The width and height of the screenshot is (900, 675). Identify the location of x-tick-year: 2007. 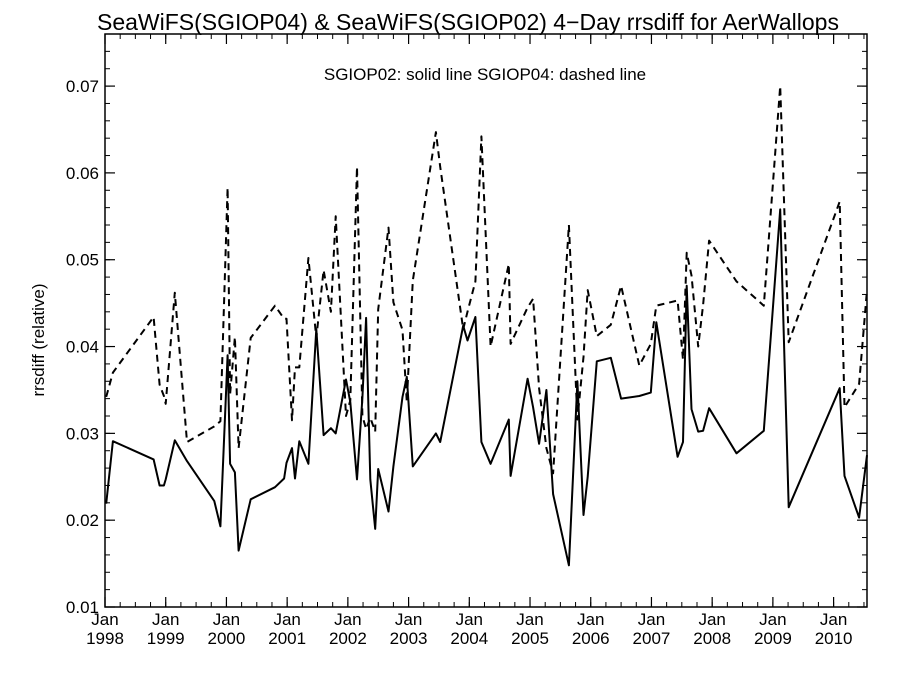
(652, 638).